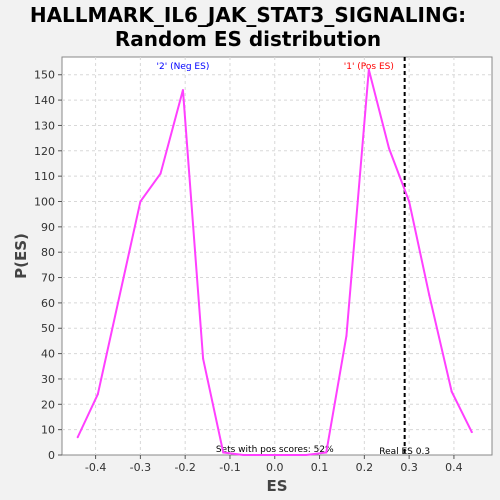 Image resolution: width=500 pixels, height=500 pixels. What do you see at coordinates (365, 467) in the screenshot?
I see `x-tick-label: 0.2` at bounding box center [365, 467].